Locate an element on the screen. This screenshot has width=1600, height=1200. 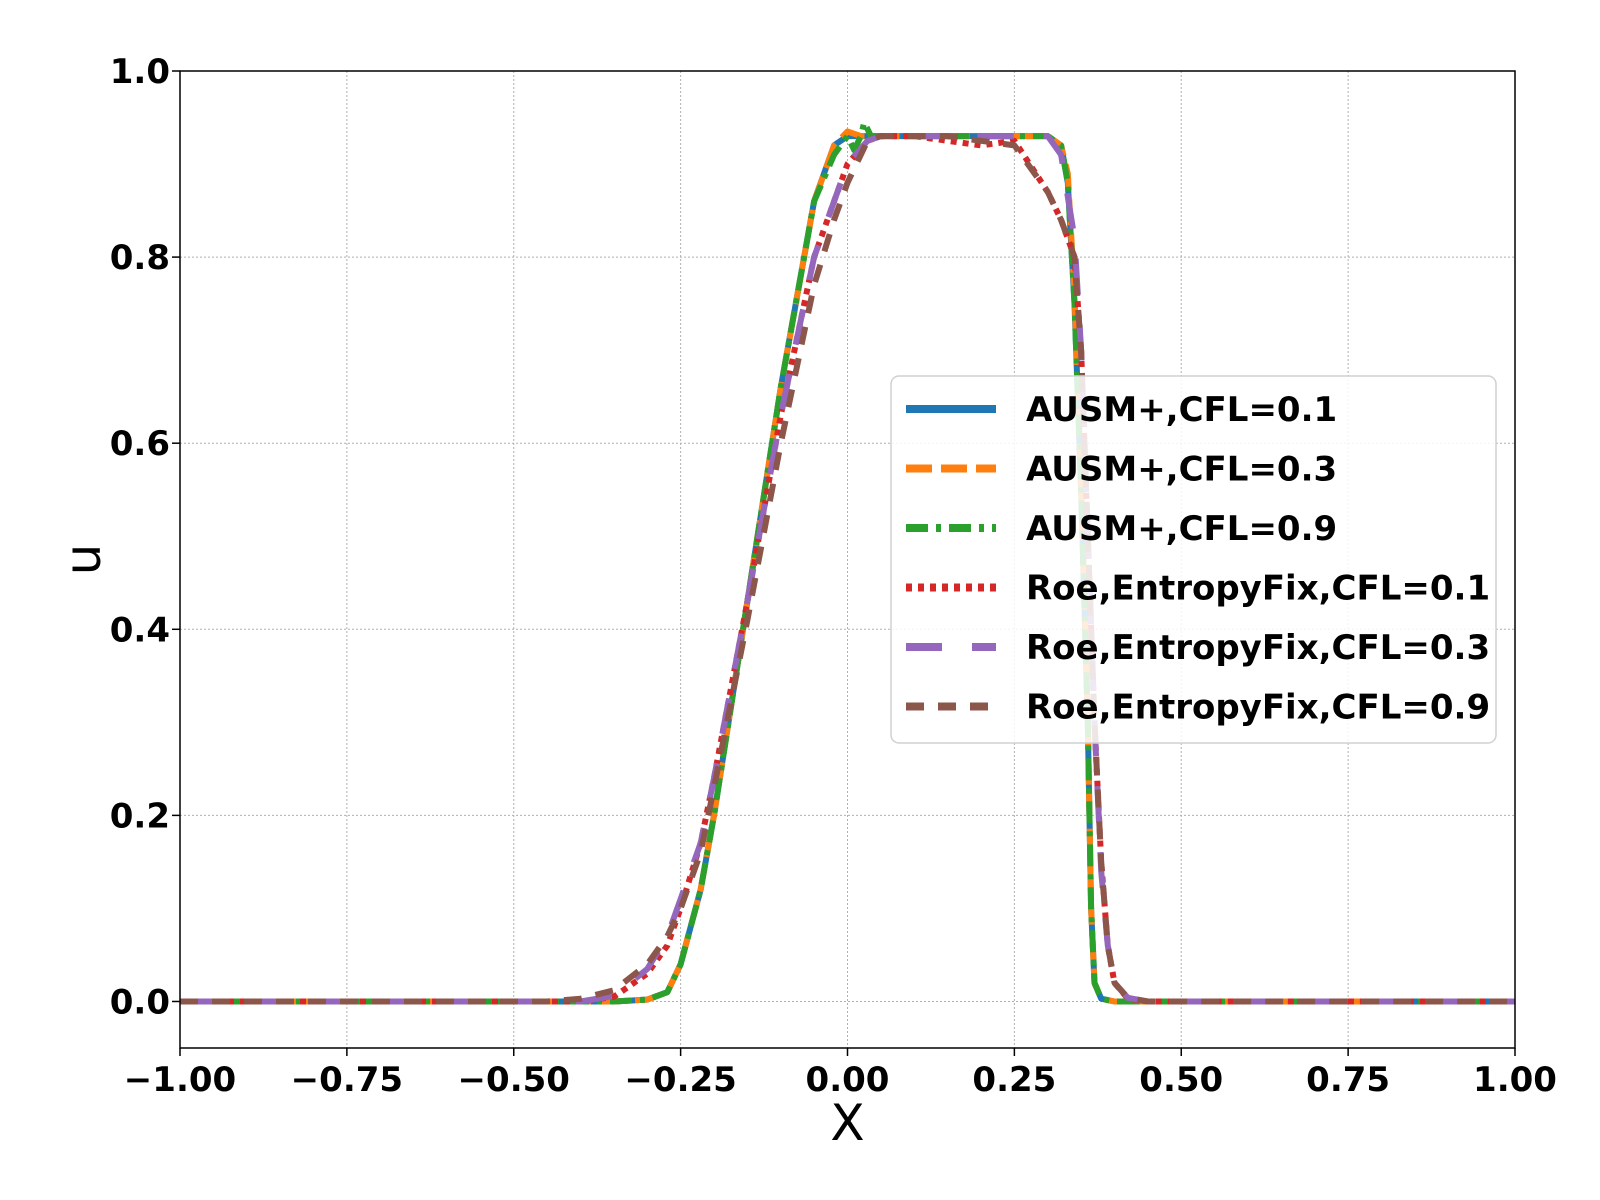
x-tick-label: −1.00 is located at coordinates (180, 1080).